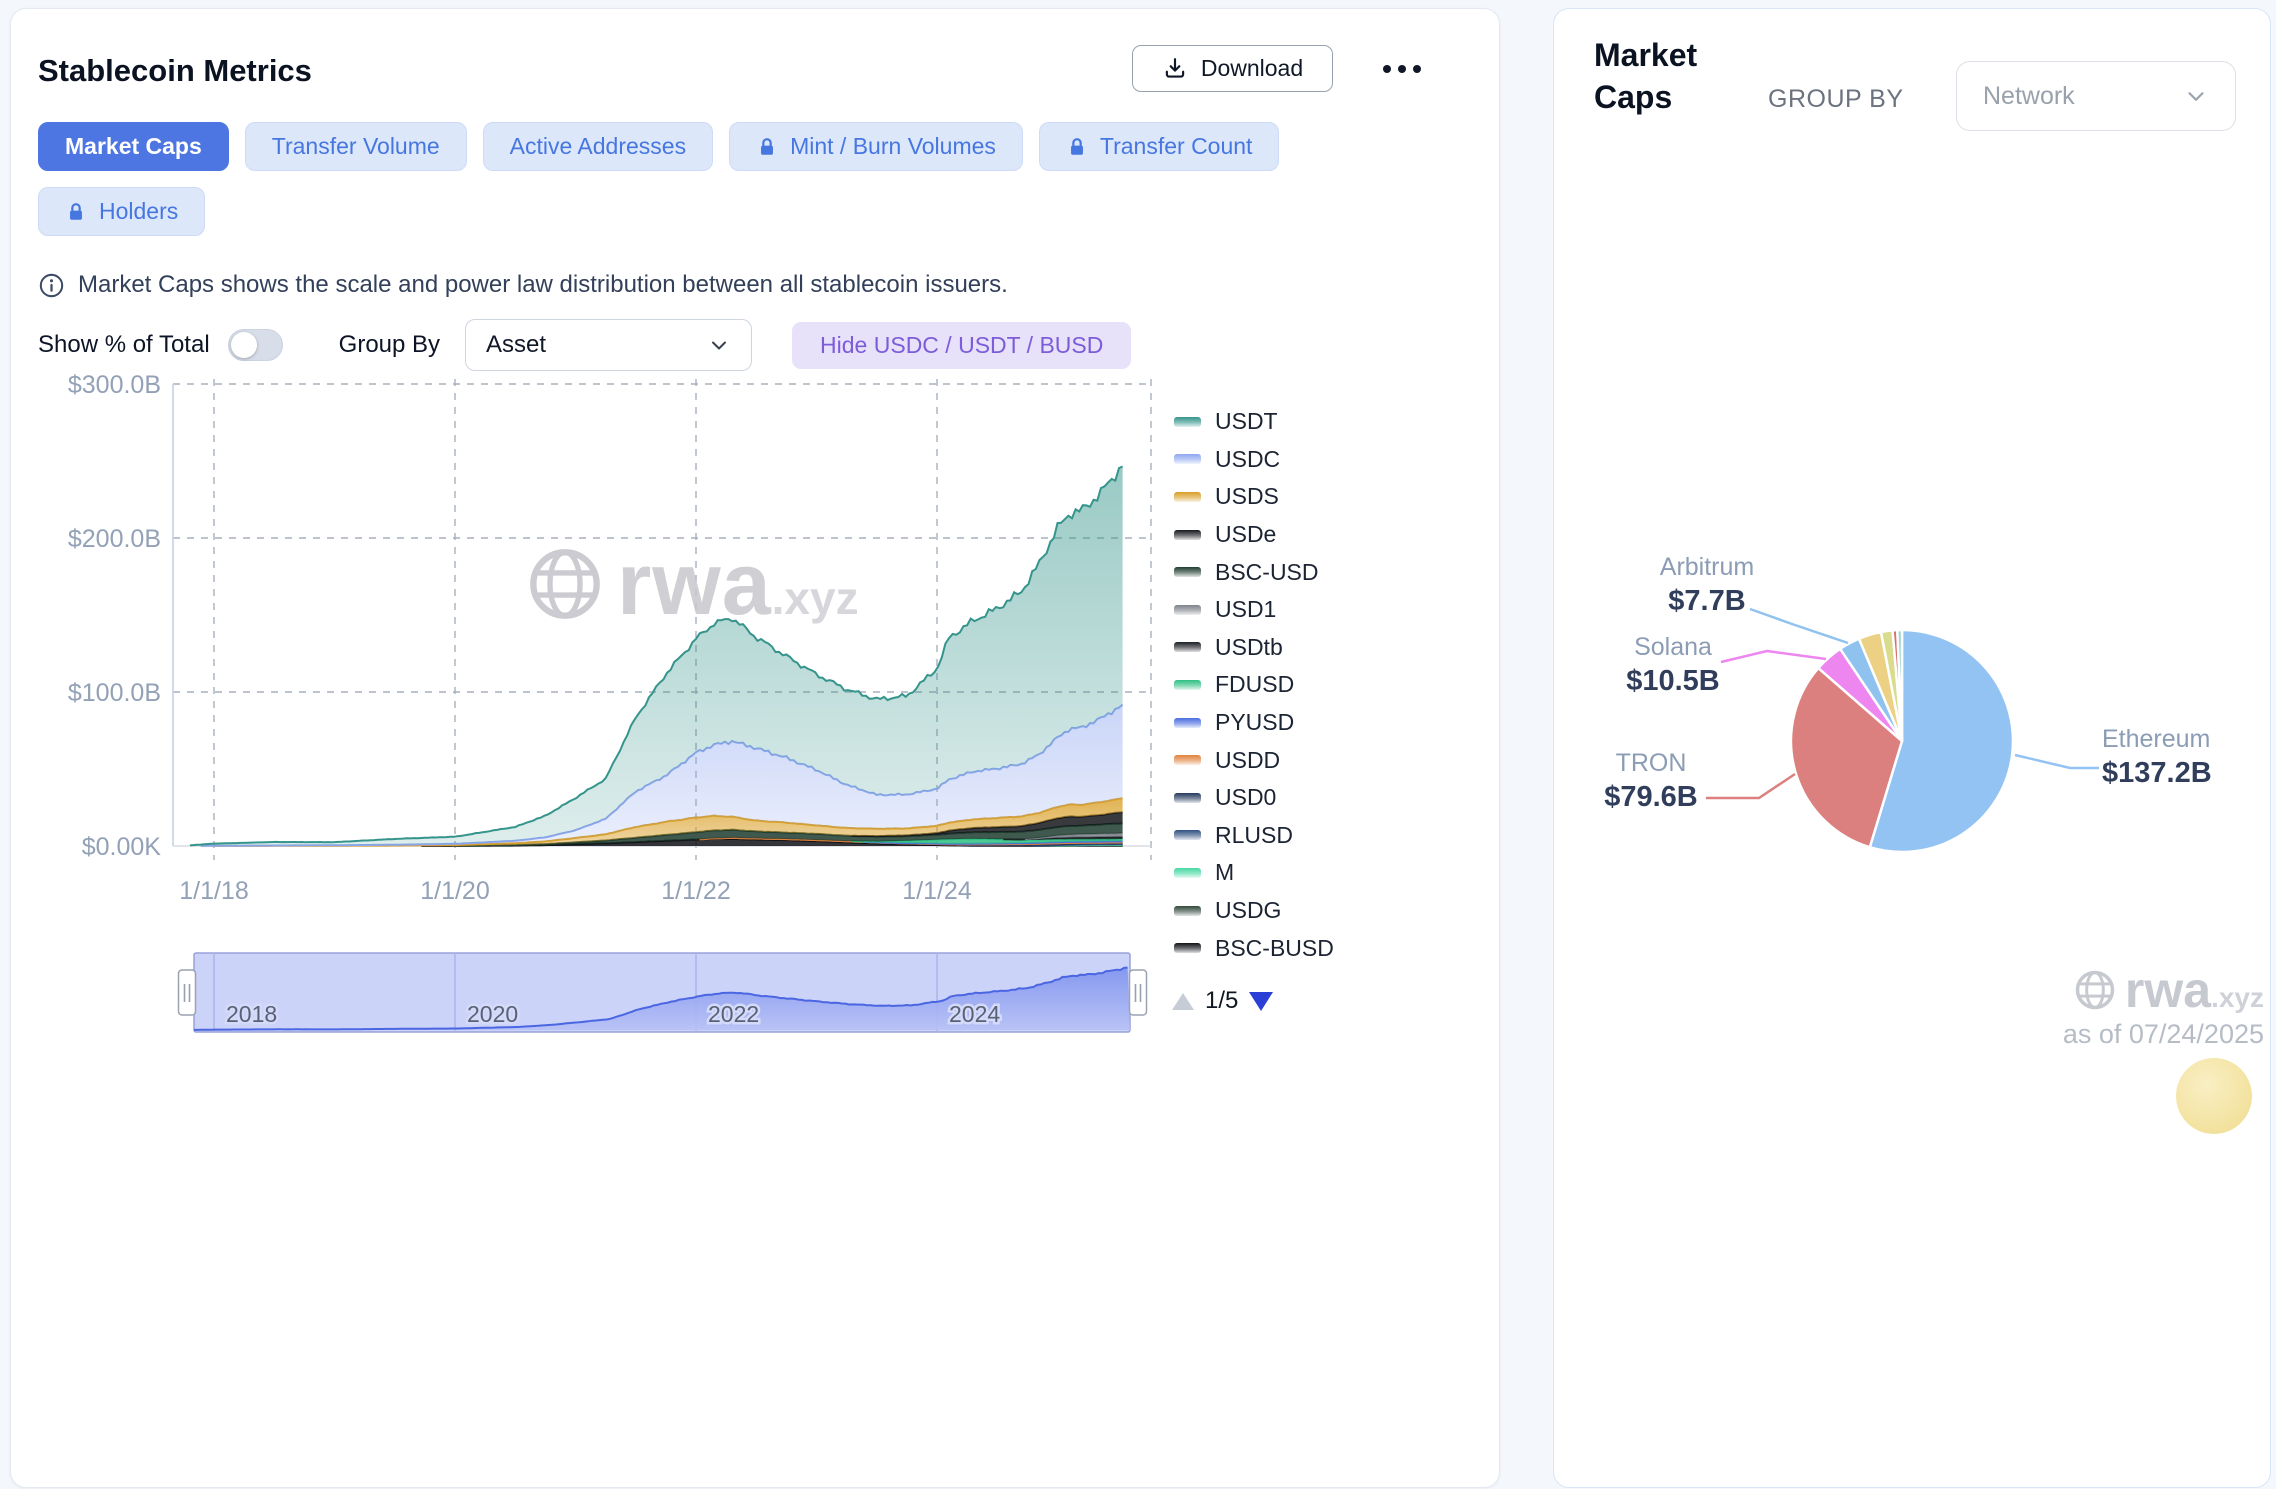  I want to click on legend-item-pyusd: PYUSD, so click(1254, 723).